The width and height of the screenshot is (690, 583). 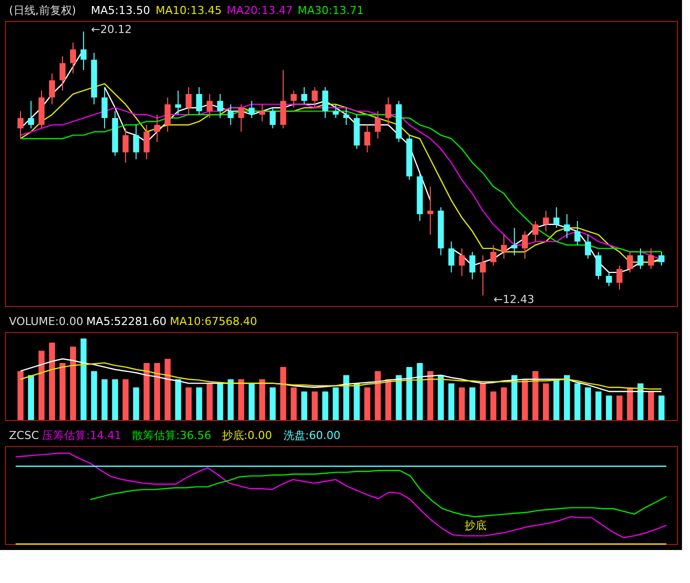 What do you see at coordinates (126, 321) in the screenshot?
I see `text: MA5:52281.60` at bounding box center [126, 321].